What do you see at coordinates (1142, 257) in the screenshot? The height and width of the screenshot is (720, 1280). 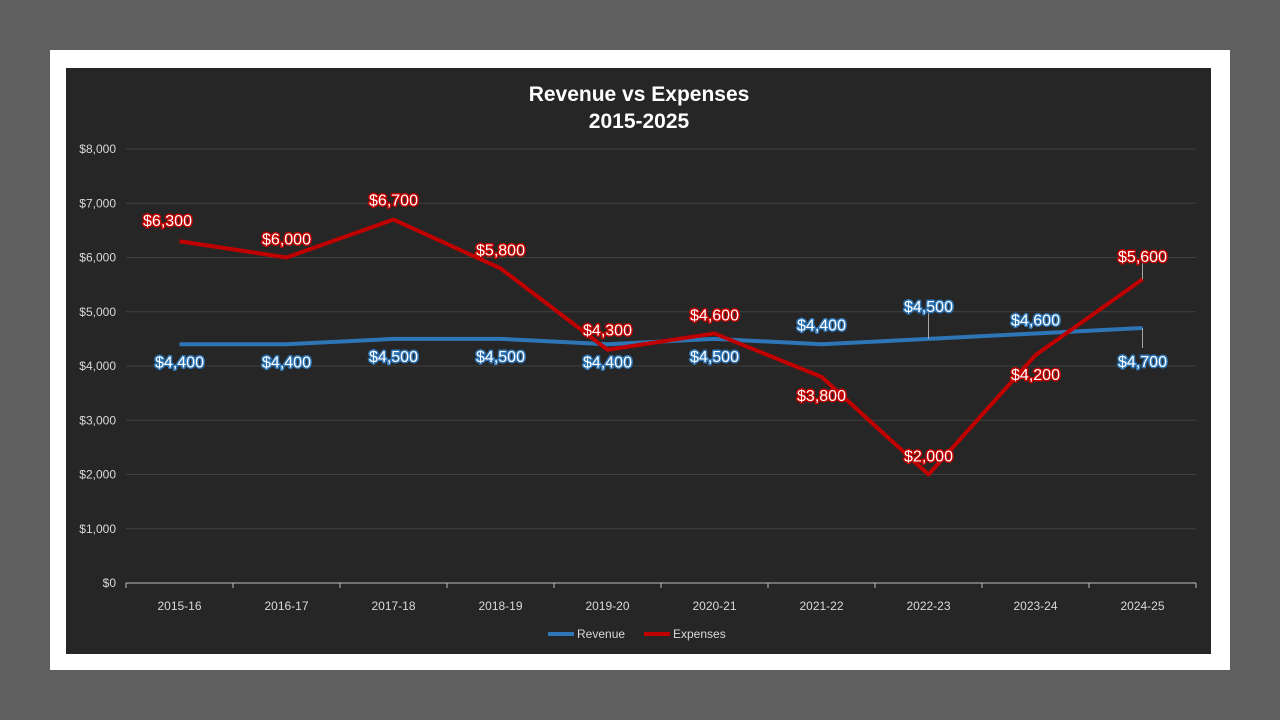 I see `data-label: $5,600` at bounding box center [1142, 257].